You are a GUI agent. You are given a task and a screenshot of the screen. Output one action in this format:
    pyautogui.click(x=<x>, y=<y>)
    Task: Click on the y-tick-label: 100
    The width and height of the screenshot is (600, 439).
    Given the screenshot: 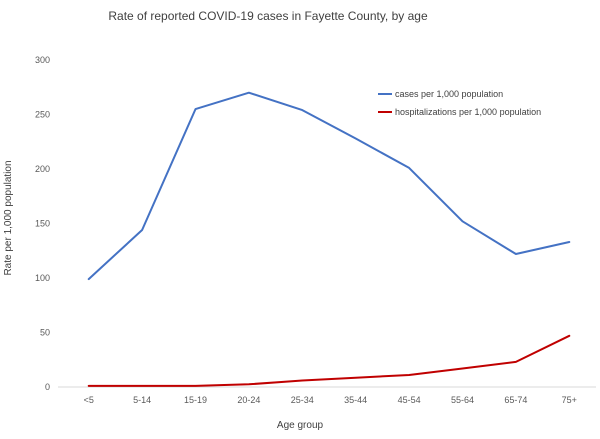 What is the action you would take?
    pyautogui.click(x=42, y=278)
    